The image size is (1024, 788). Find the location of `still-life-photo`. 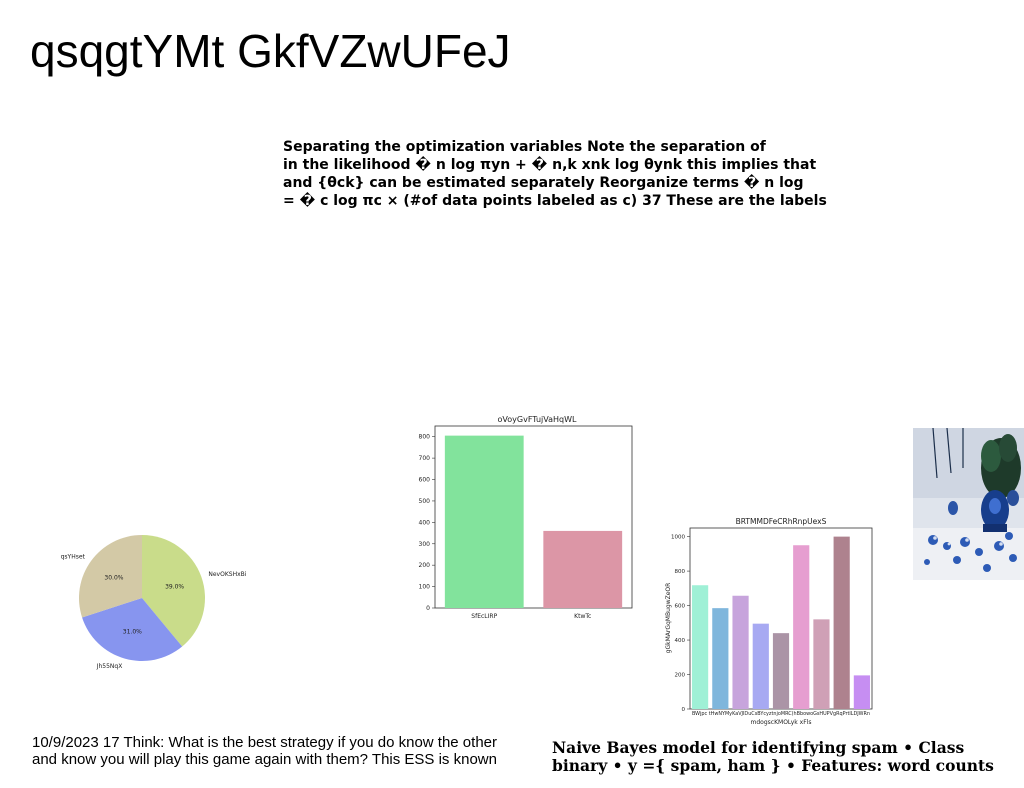

still-life-photo is located at coordinates (968, 504).